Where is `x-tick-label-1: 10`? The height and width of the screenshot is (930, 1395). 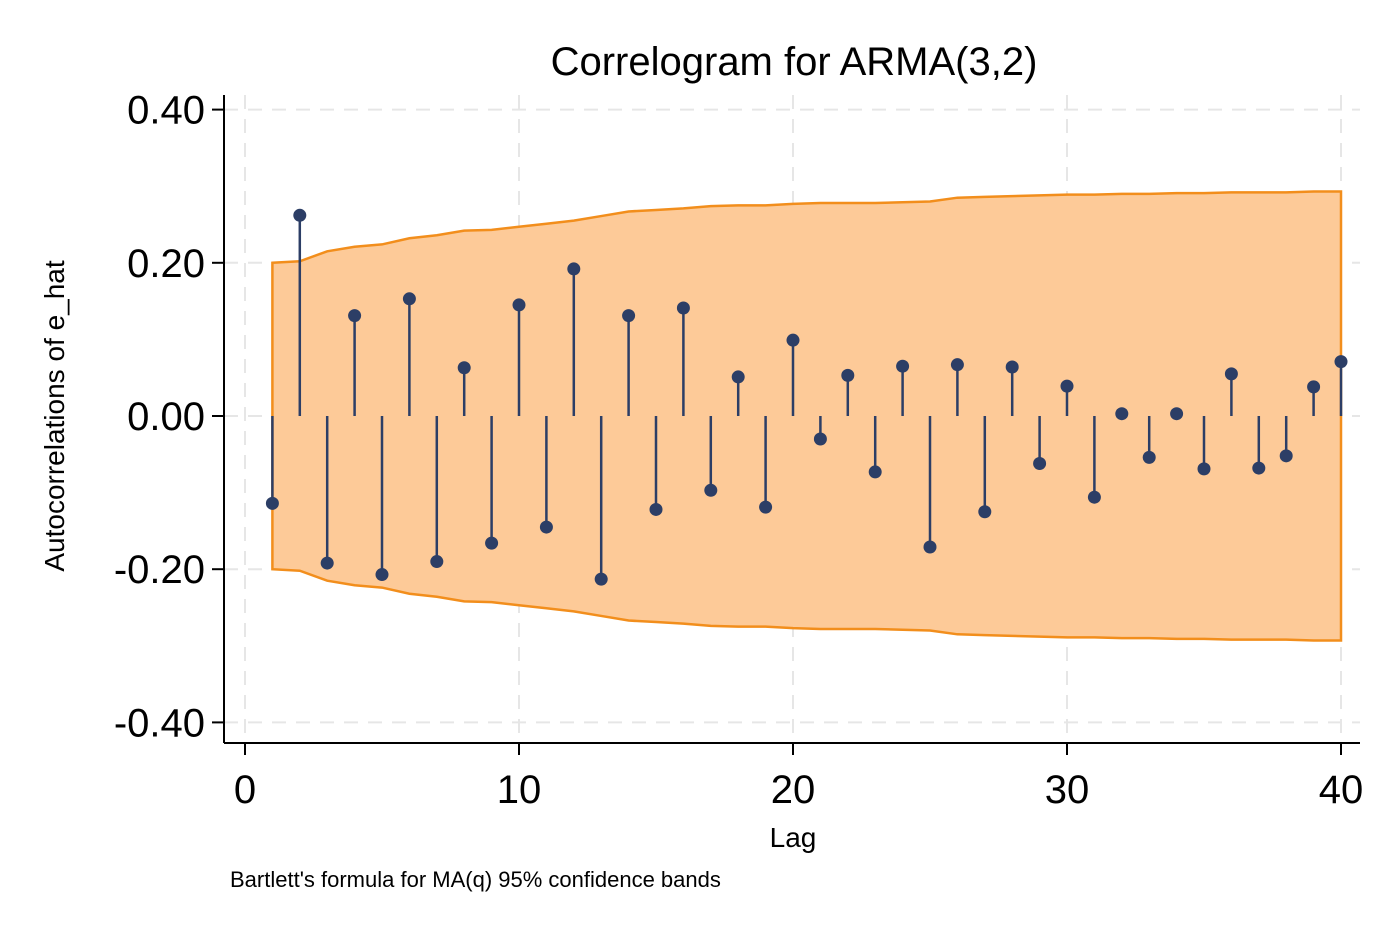 x-tick-label-1: 10 is located at coordinates (519, 790).